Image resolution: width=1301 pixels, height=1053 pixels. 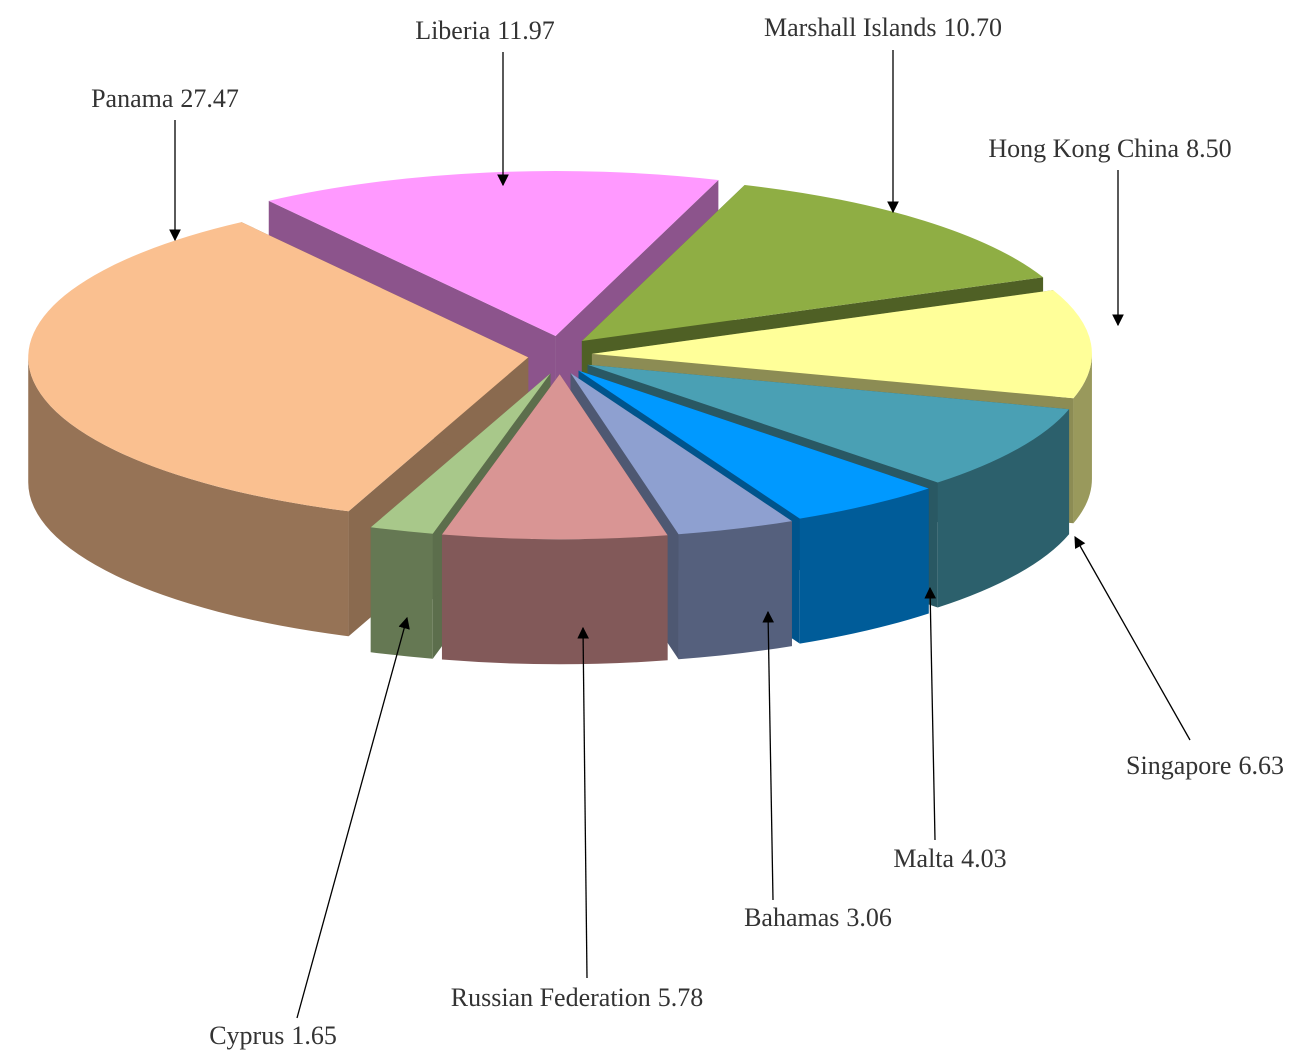 What do you see at coordinates (1083, 148) in the screenshot?
I see `slice-name: Hong Kong China` at bounding box center [1083, 148].